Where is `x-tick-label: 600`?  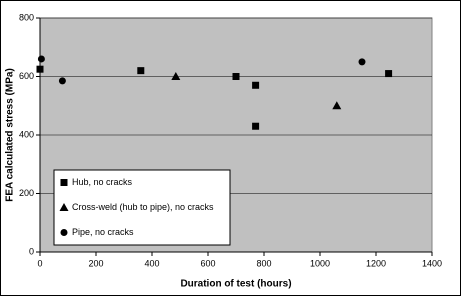 x-tick-label: 600 is located at coordinates (207, 263).